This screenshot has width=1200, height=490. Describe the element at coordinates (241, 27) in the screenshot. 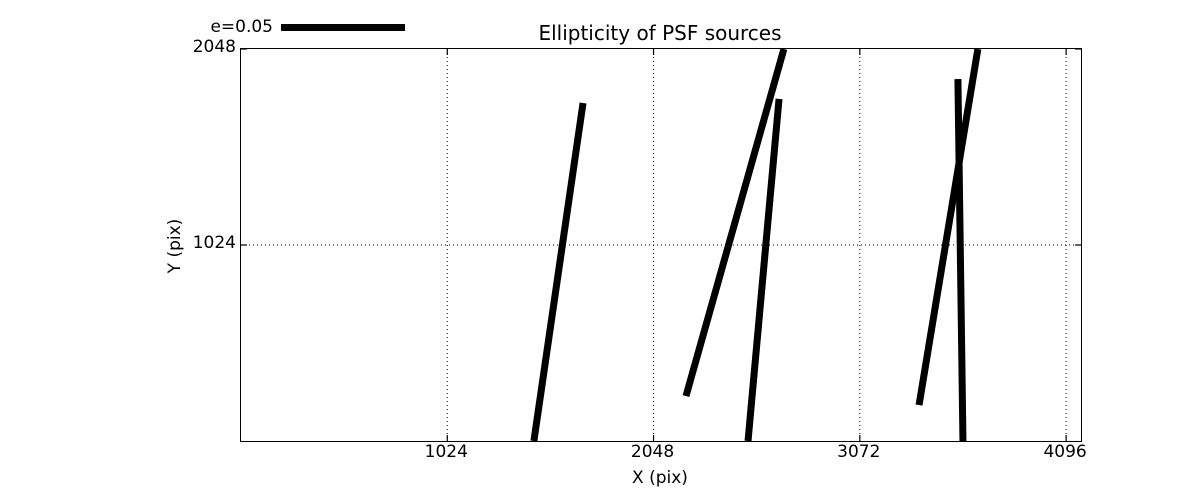

I see `legend-label: e=0.05` at that location.